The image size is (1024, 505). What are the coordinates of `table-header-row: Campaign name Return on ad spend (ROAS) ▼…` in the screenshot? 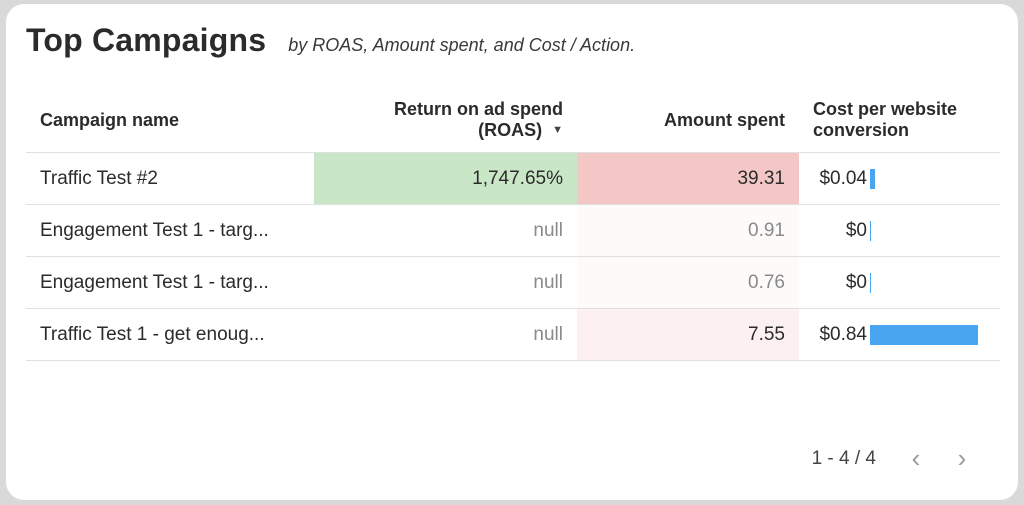 It's located at (513, 120).